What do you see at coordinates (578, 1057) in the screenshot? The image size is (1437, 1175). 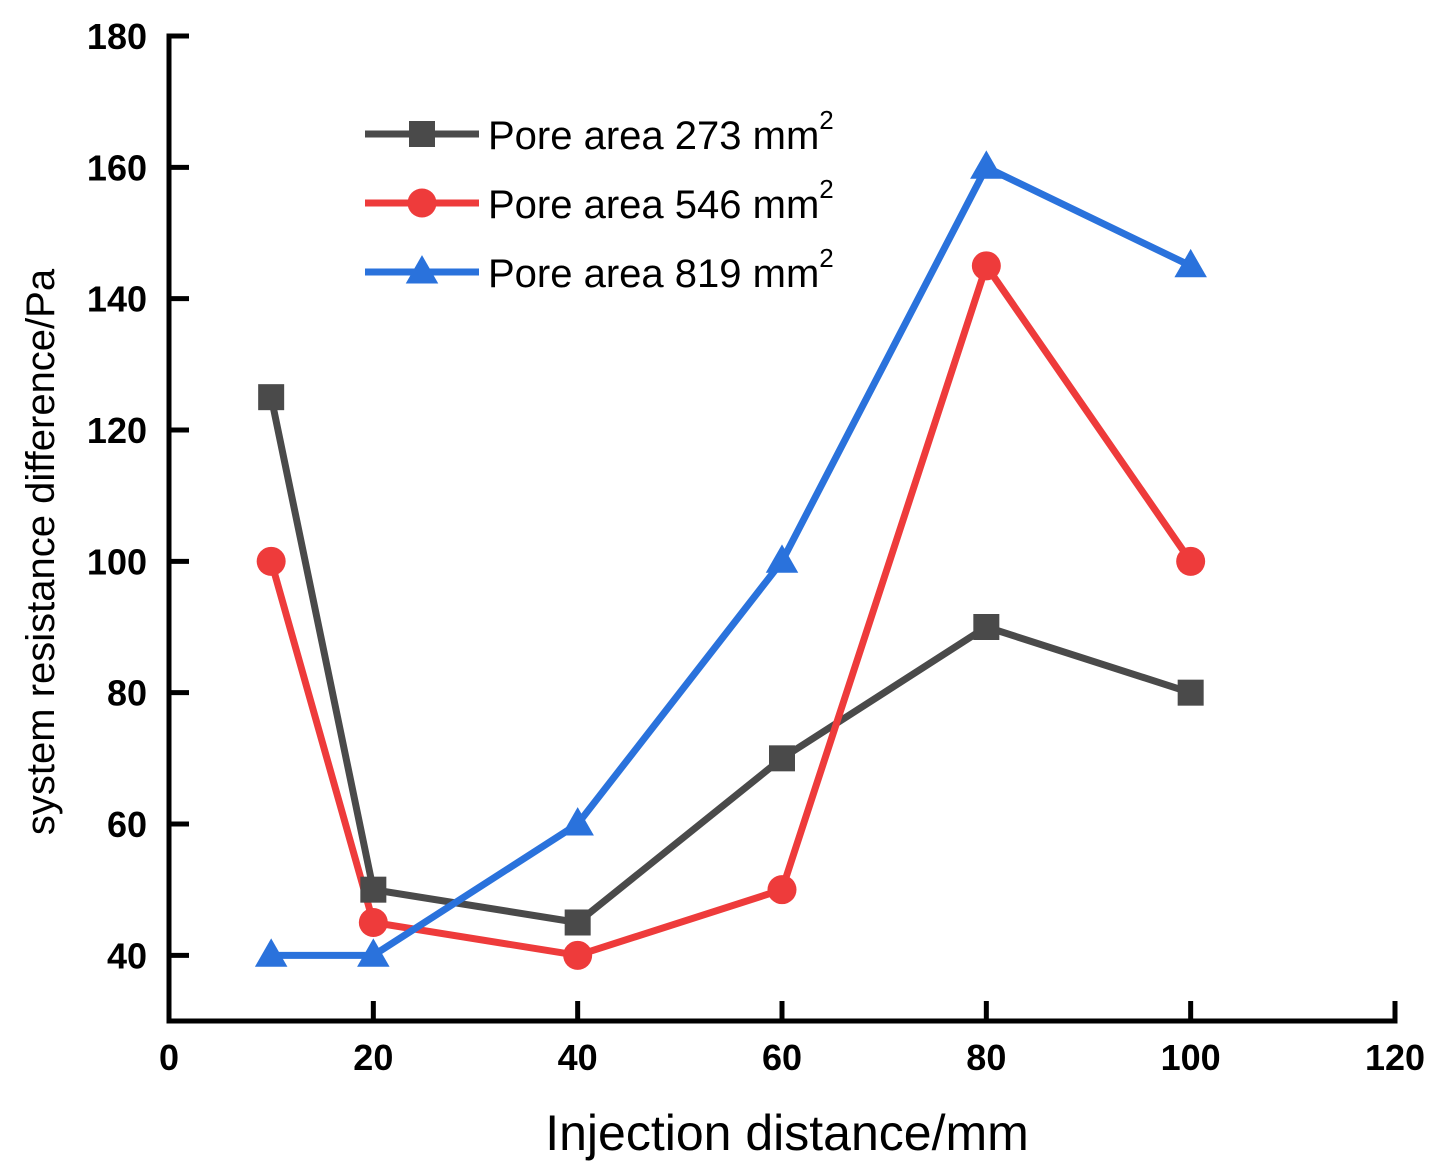 I see `x-tick-label: 40` at bounding box center [578, 1057].